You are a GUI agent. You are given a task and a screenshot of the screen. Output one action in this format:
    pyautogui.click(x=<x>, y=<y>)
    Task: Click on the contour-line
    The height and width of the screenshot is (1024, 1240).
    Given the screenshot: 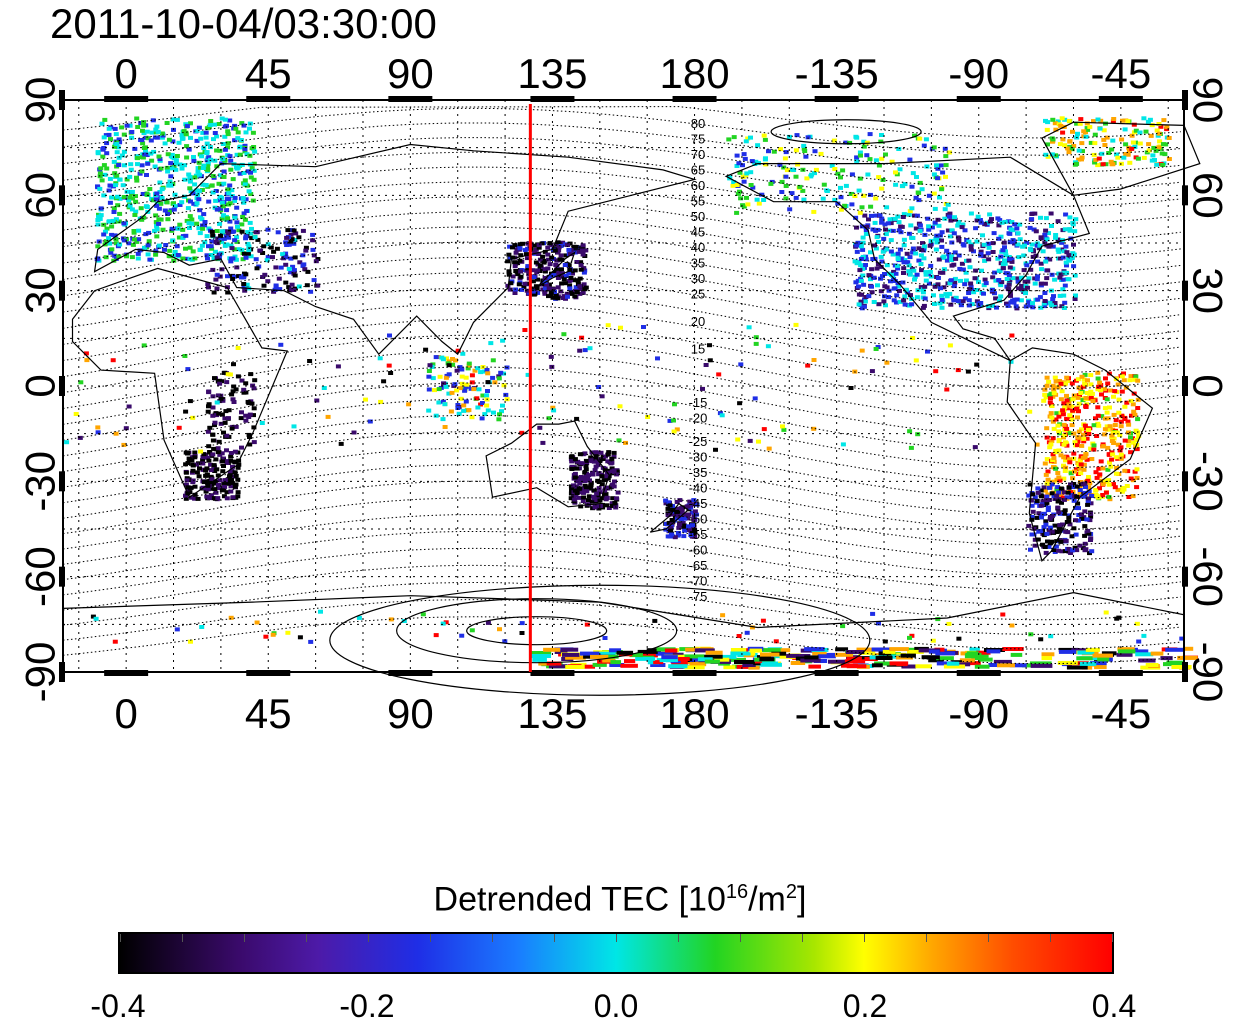 What is the action you would take?
    pyautogui.click(x=621, y=274)
    